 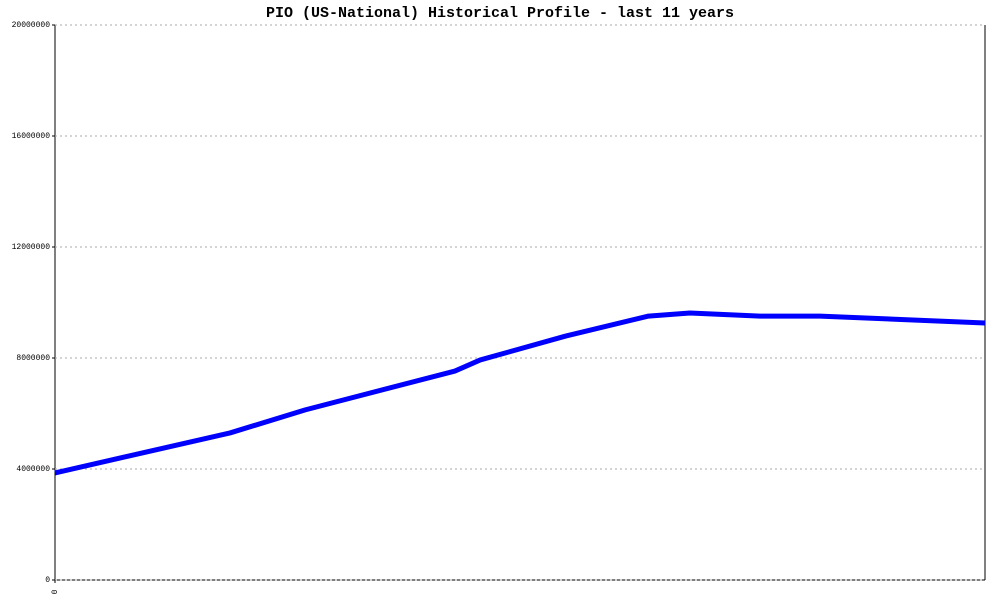 What do you see at coordinates (33, 358) in the screenshot?
I see `y-tick-label: 8000000` at bounding box center [33, 358].